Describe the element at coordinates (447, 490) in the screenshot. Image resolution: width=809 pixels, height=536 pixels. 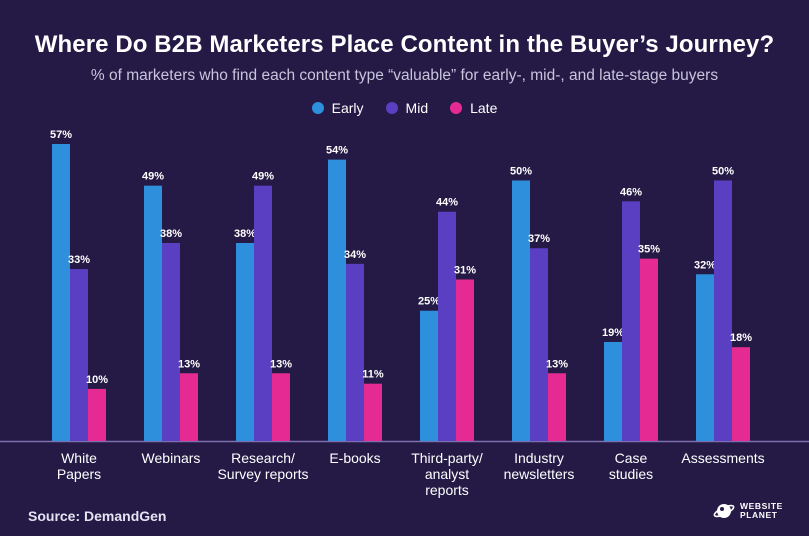
I see `category-label-line: reports` at that location.